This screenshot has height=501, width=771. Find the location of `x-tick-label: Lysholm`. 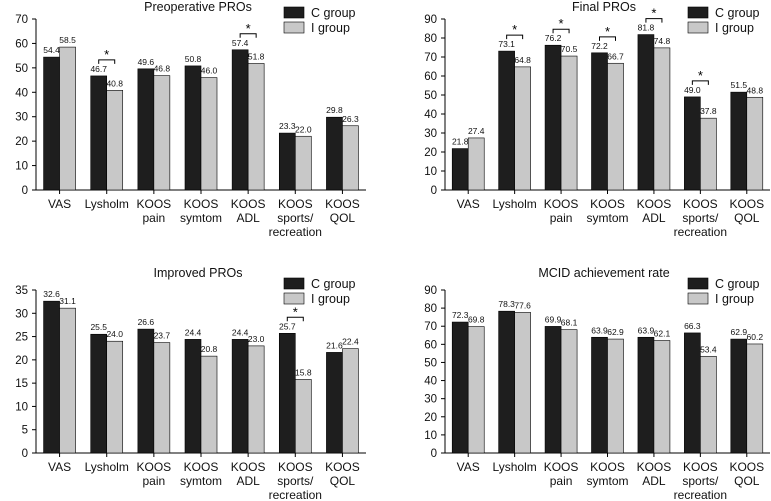

x-tick-label: Lysholm is located at coordinates (107, 204).